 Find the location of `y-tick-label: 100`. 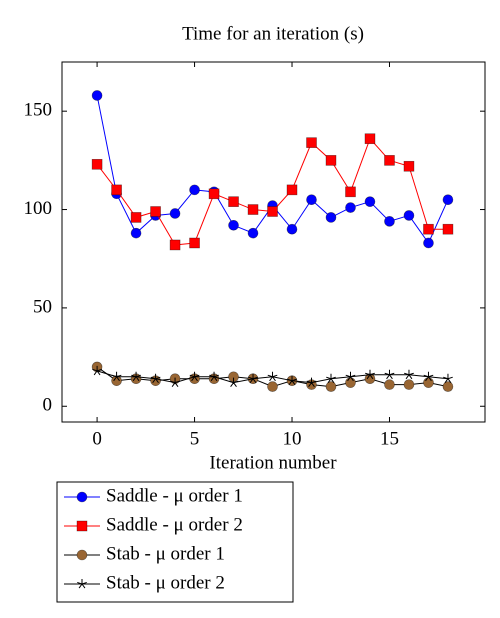

y-tick-label: 100 is located at coordinates (38, 208).